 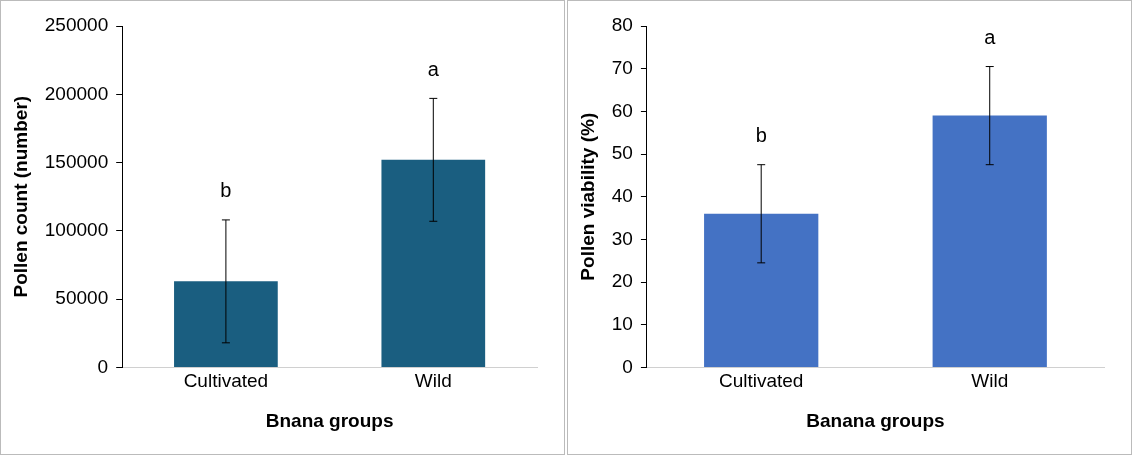 I want to click on y-tick-label: 40, so click(x=622, y=195).